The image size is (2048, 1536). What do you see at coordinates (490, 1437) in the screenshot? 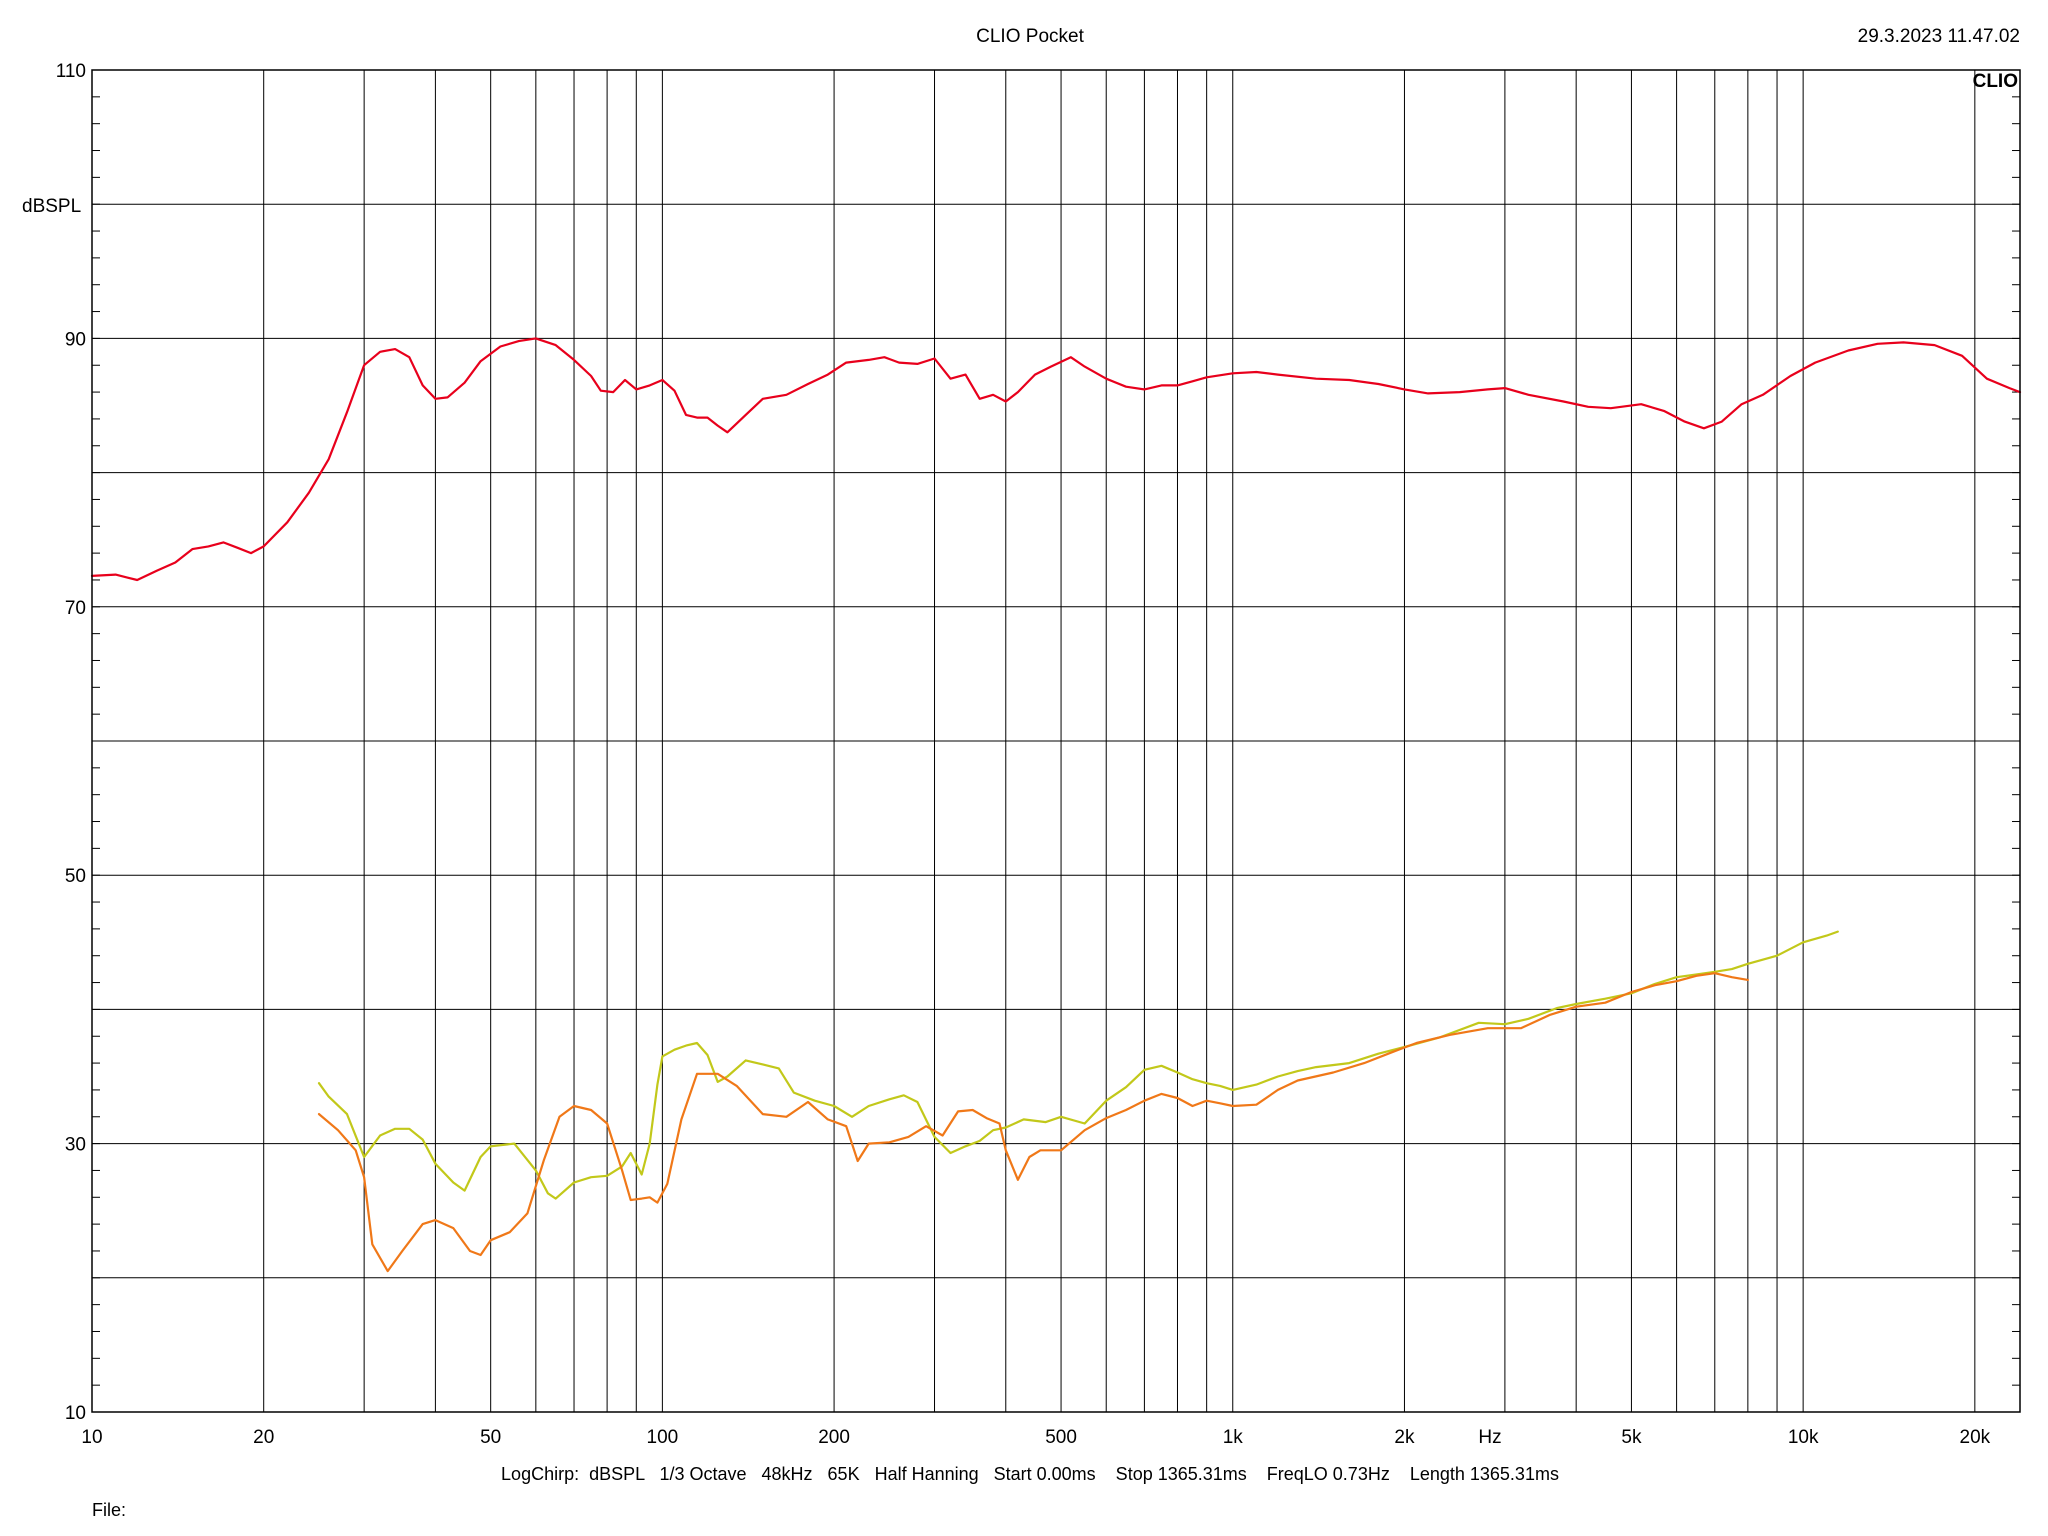
I see `x-tick-label: 50` at bounding box center [490, 1437].